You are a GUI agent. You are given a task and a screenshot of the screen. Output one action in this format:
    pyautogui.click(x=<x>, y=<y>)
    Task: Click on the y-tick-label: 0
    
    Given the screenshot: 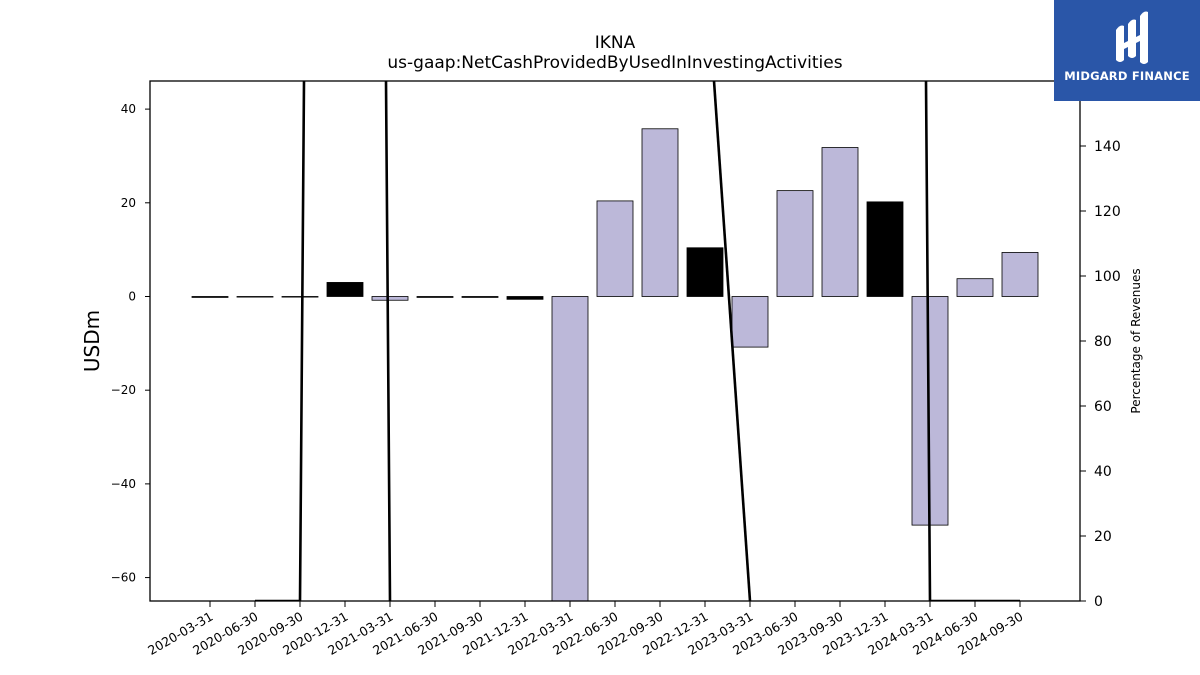 What is the action you would take?
    pyautogui.click(x=132, y=296)
    